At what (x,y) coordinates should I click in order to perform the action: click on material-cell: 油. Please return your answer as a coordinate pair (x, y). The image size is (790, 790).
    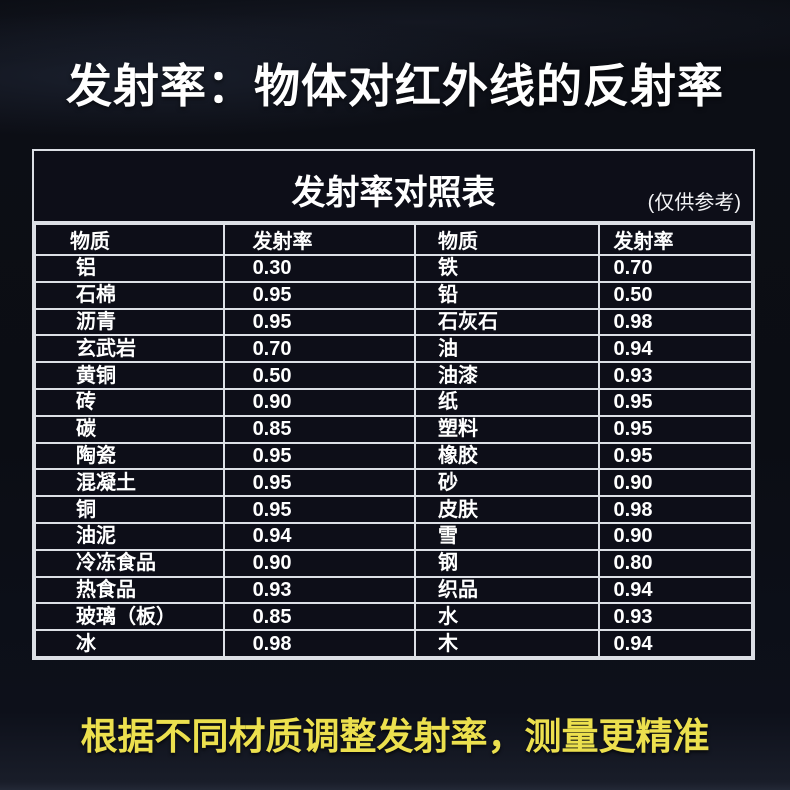
    Looking at the image, I should click on (507, 349).